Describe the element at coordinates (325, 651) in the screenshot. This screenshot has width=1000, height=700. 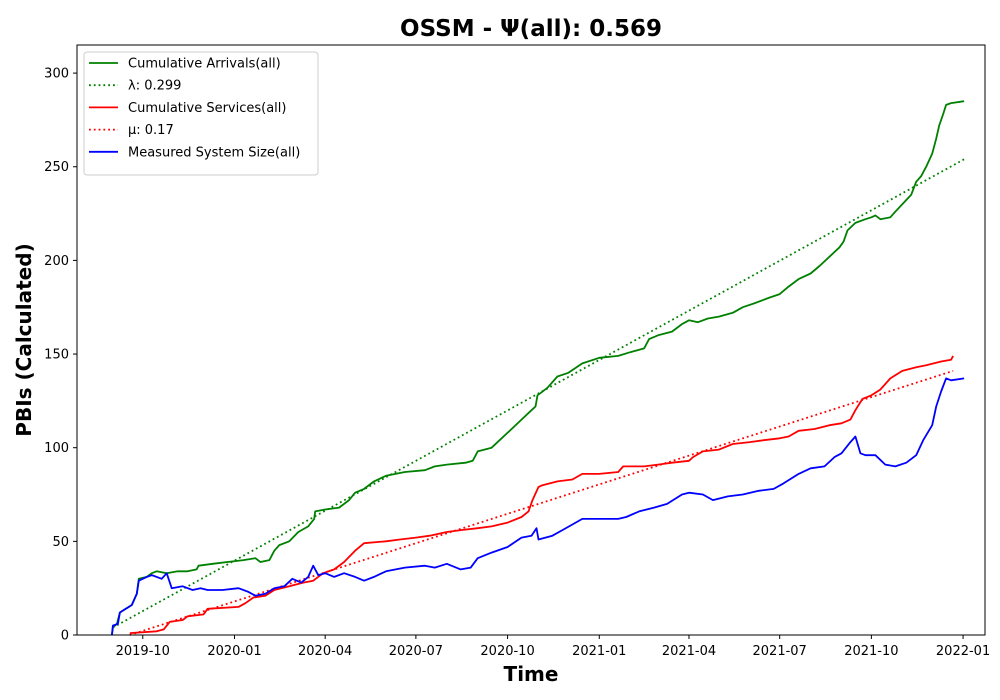
I see `x-tick-label: 2020-04` at that location.